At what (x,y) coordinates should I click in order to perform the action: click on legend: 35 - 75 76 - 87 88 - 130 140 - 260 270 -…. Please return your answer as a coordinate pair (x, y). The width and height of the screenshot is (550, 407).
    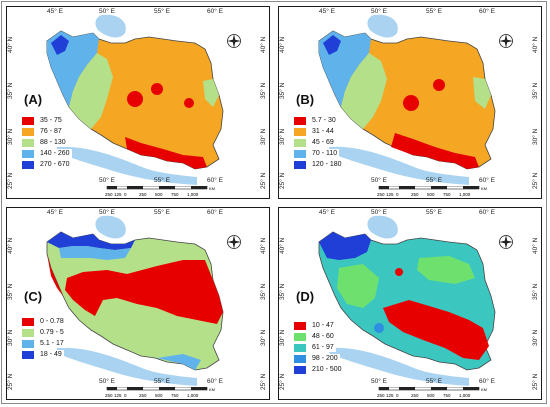
    Looking at the image, I should click on (47, 142).